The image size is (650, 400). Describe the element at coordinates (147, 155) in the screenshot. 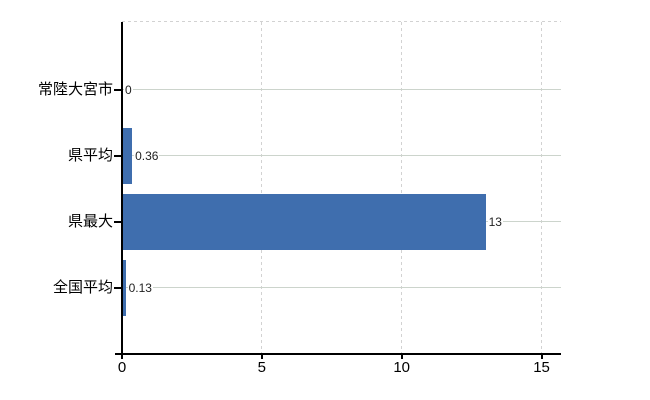

I see `value-label: 0.36` at that location.